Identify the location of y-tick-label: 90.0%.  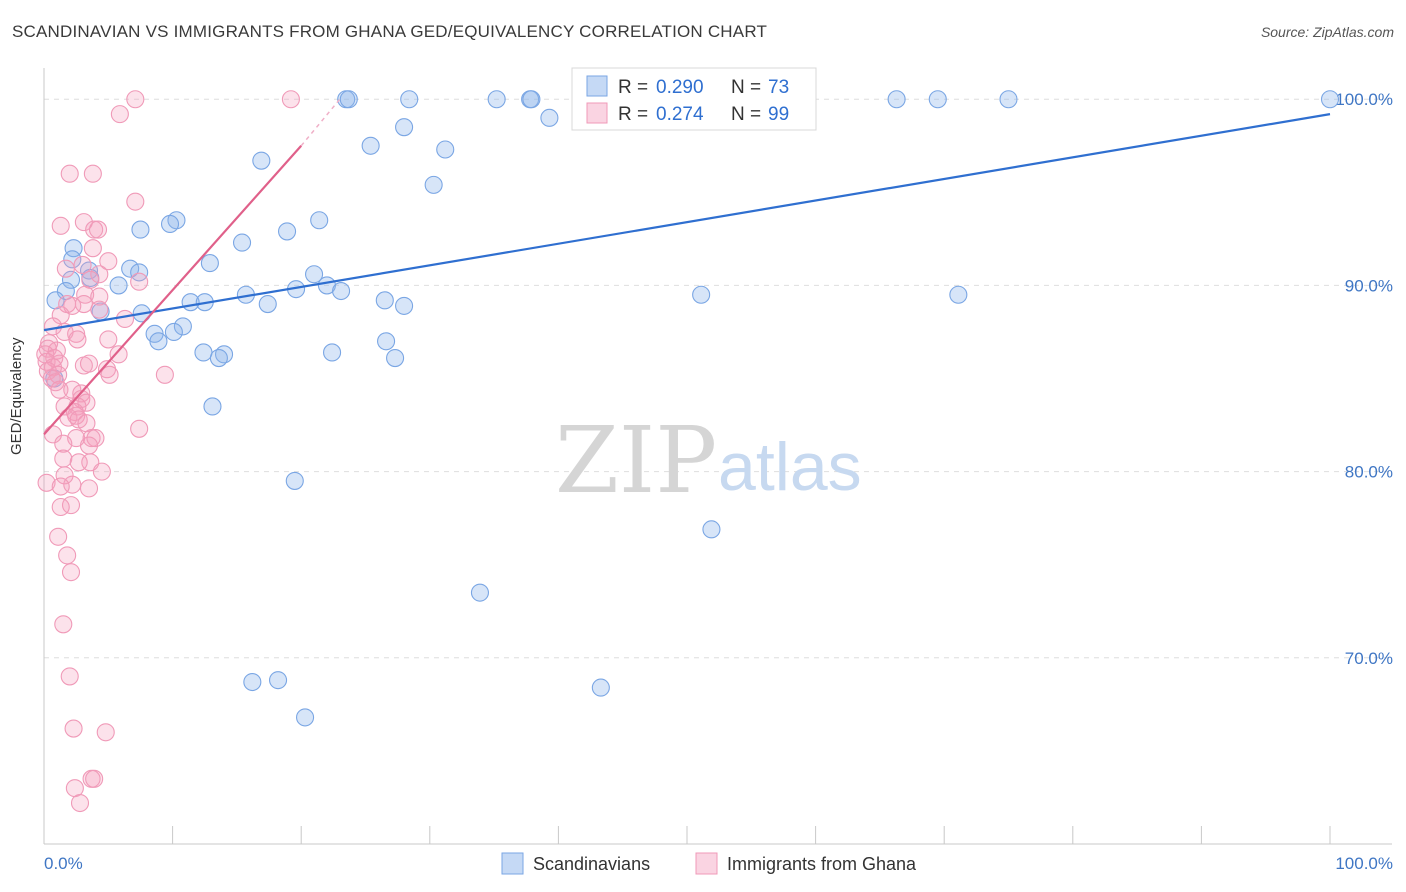
(1369, 285).